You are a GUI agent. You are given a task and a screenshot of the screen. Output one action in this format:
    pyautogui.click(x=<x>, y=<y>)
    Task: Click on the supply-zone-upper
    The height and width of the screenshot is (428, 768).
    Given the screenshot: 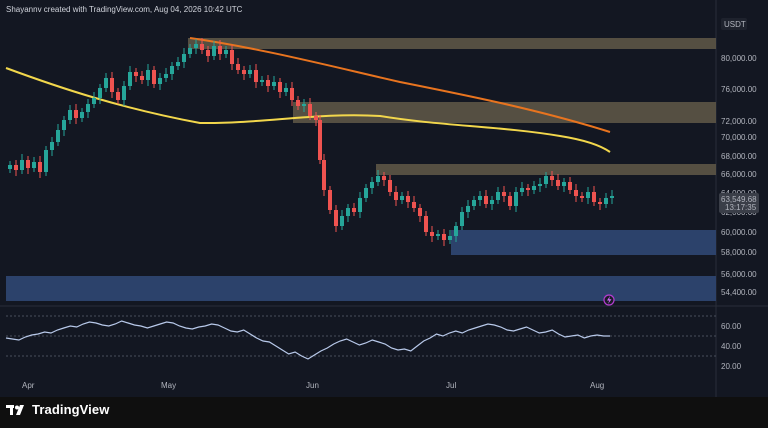 What is the action you would take?
    pyautogui.click(x=504, y=112)
    